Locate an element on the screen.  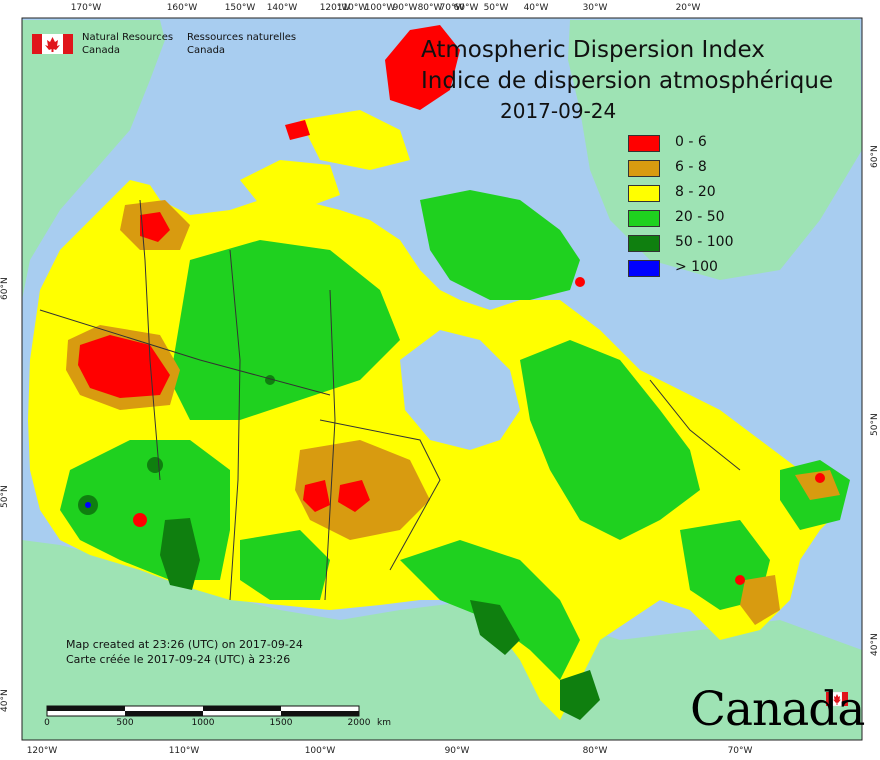
lat-tick-right: 50°N is located at coordinates (875, 424).